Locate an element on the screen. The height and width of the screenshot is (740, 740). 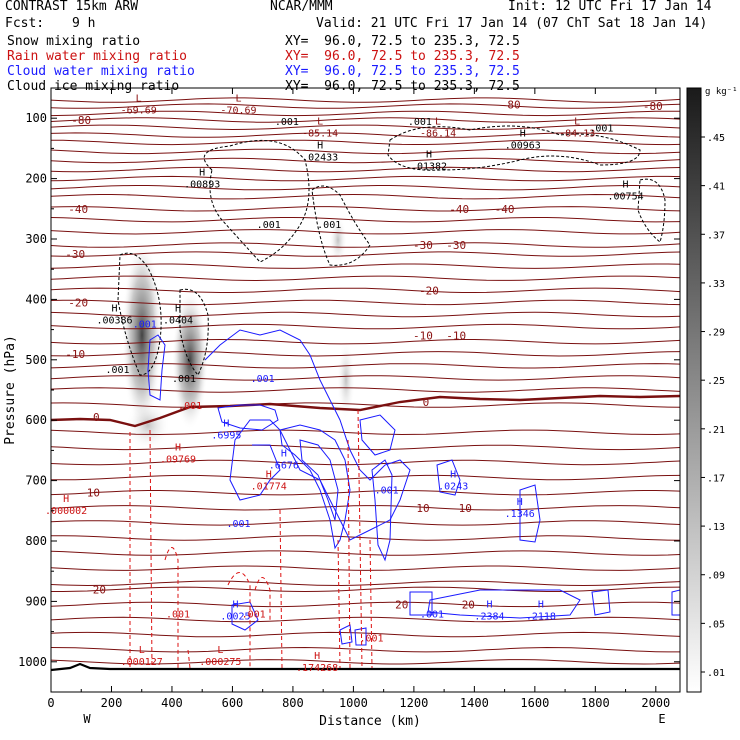
extremum-value: .01774 is located at coordinates (269, 487).